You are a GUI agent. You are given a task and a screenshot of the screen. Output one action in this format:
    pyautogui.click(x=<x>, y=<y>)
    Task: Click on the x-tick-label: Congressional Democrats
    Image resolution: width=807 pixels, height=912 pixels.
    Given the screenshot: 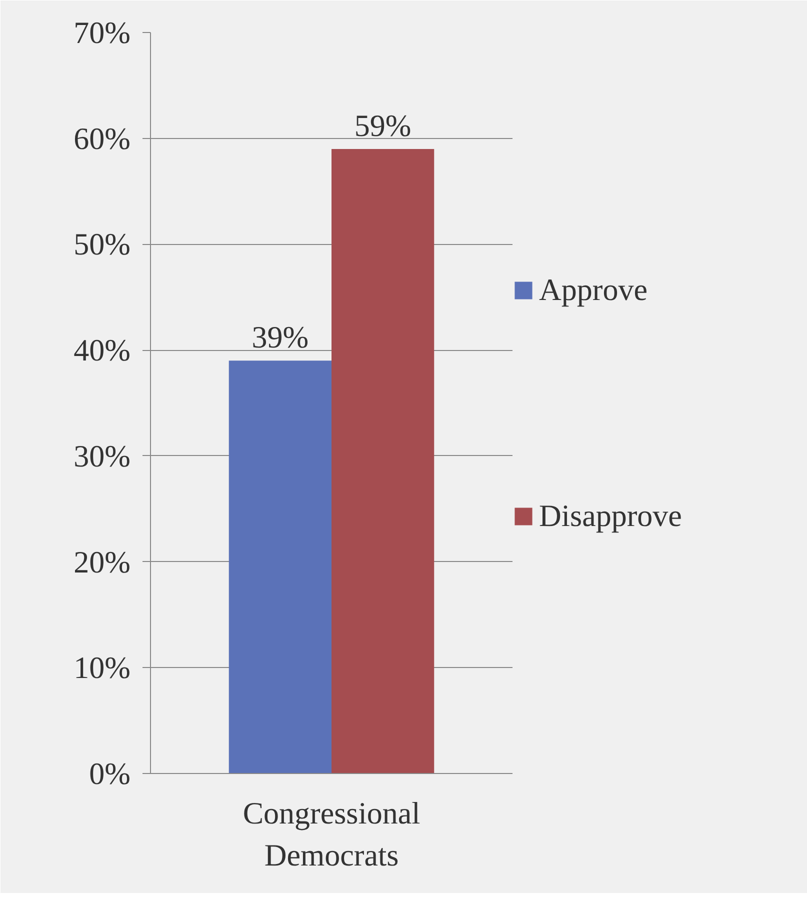 What is the action you would take?
    pyautogui.click(x=331, y=834)
    